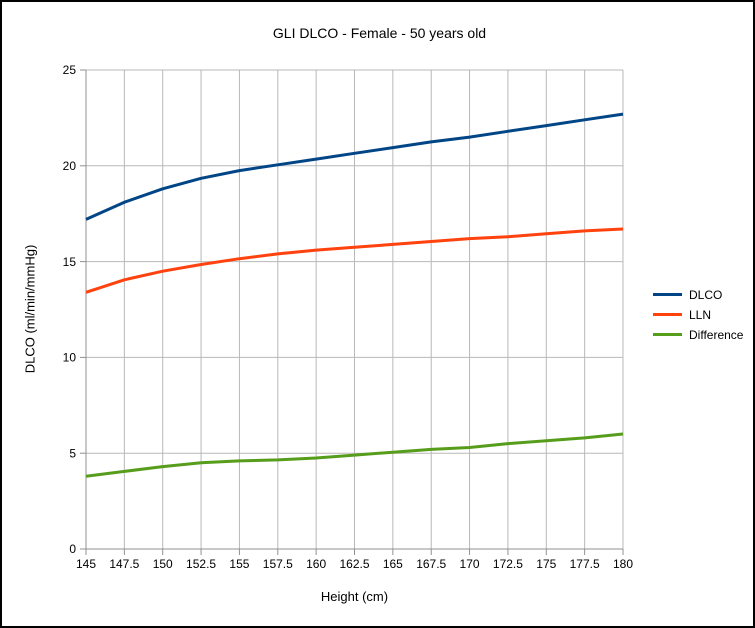 The height and width of the screenshot is (628, 755). What do you see at coordinates (354, 596) in the screenshot?
I see `x-axis-title: Height (cm)` at bounding box center [354, 596].